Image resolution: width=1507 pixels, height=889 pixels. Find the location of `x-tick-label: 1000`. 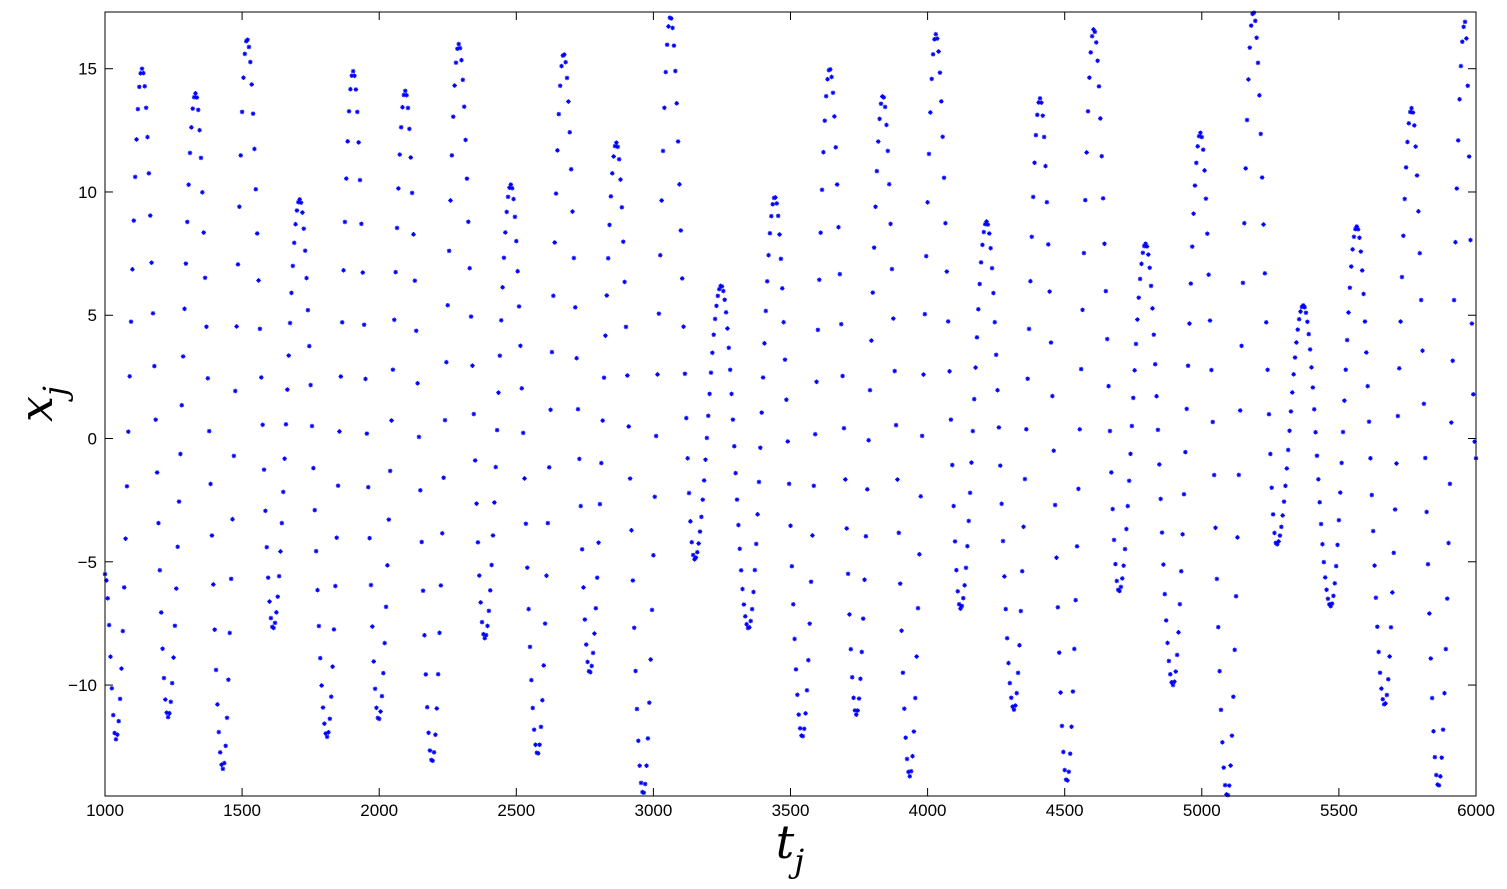

x-tick-label: 1000 is located at coordinates (105, 810).